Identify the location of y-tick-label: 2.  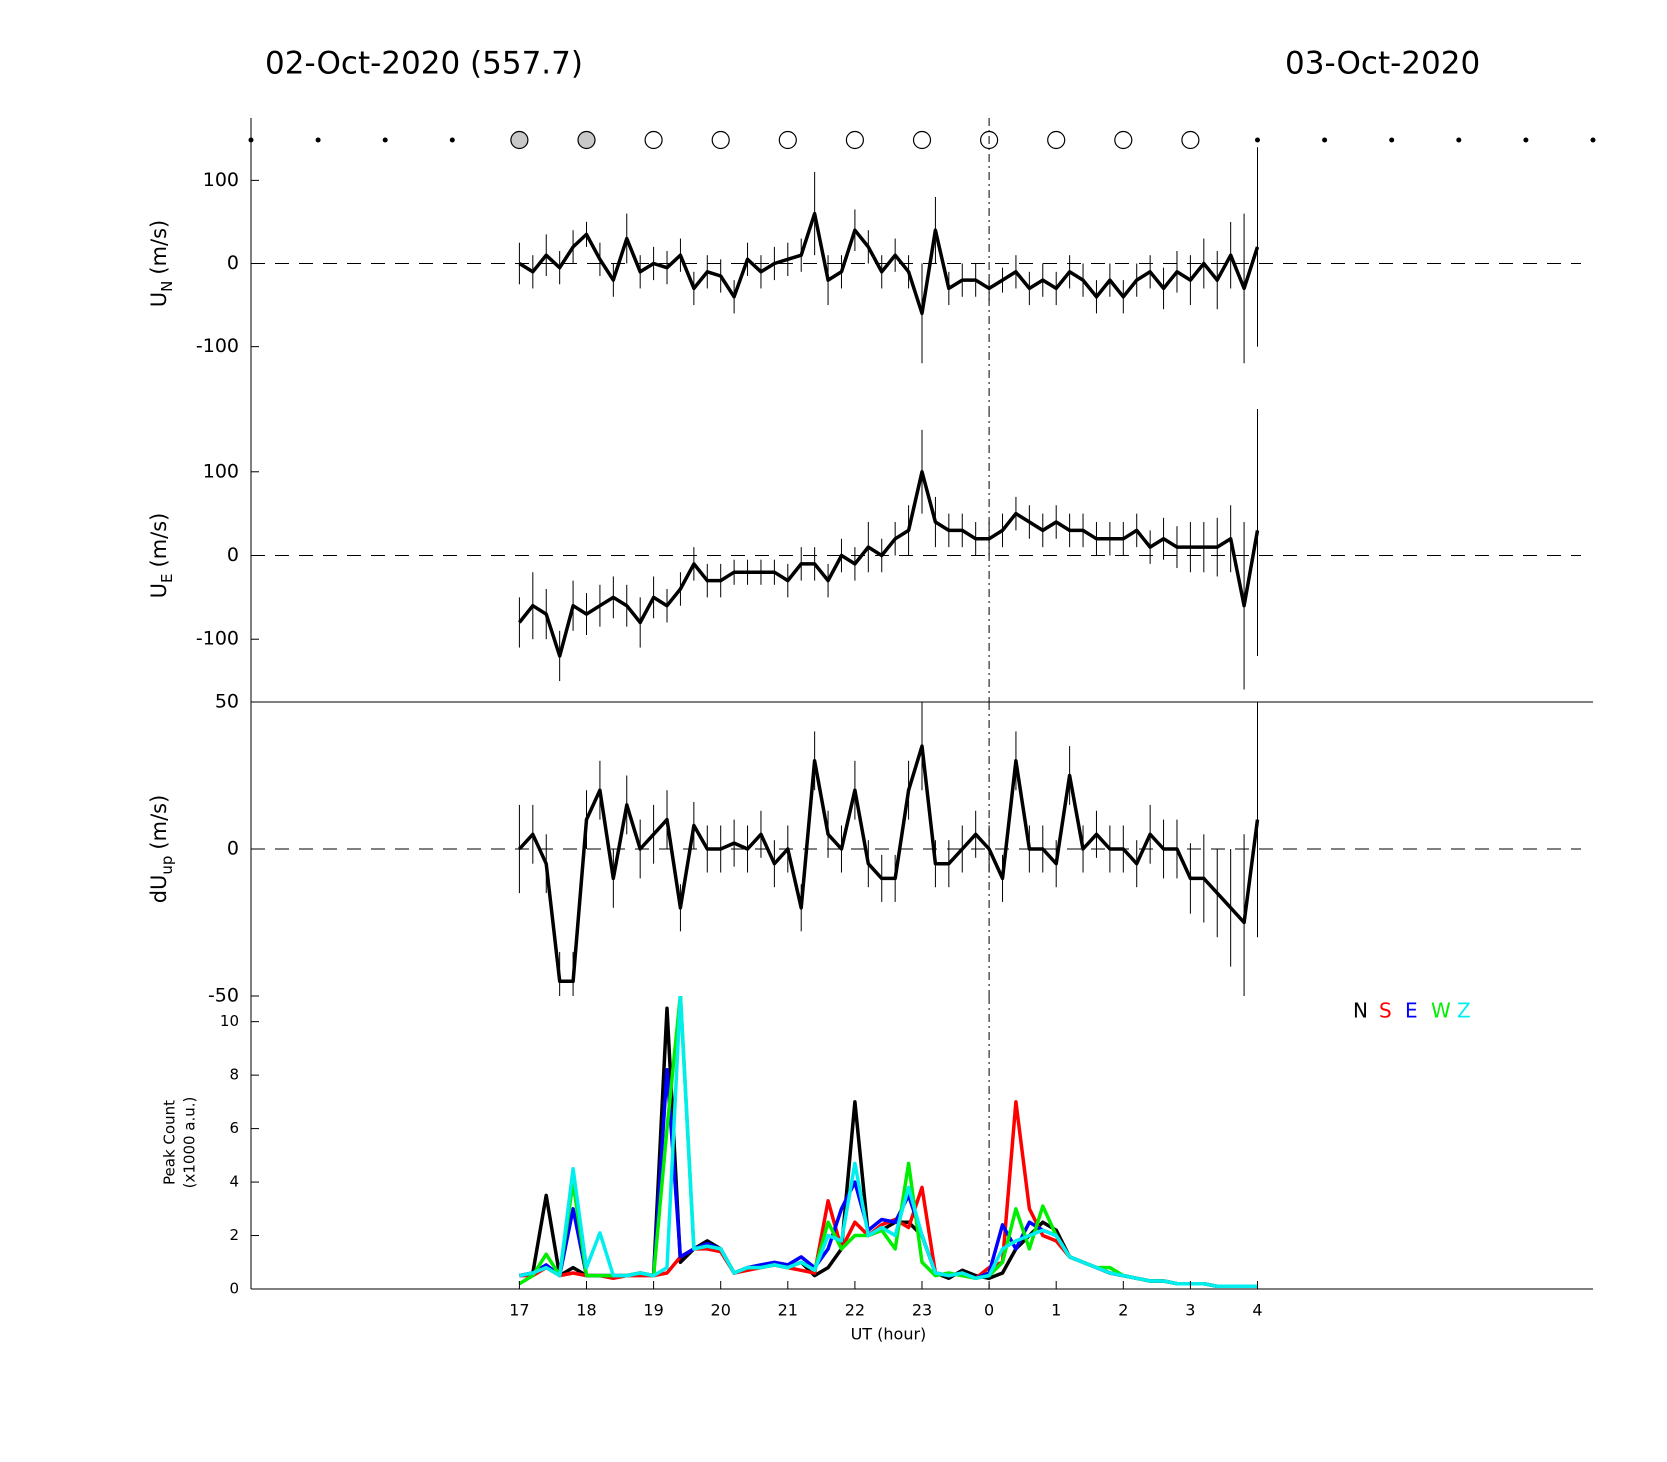
(234, 1235).